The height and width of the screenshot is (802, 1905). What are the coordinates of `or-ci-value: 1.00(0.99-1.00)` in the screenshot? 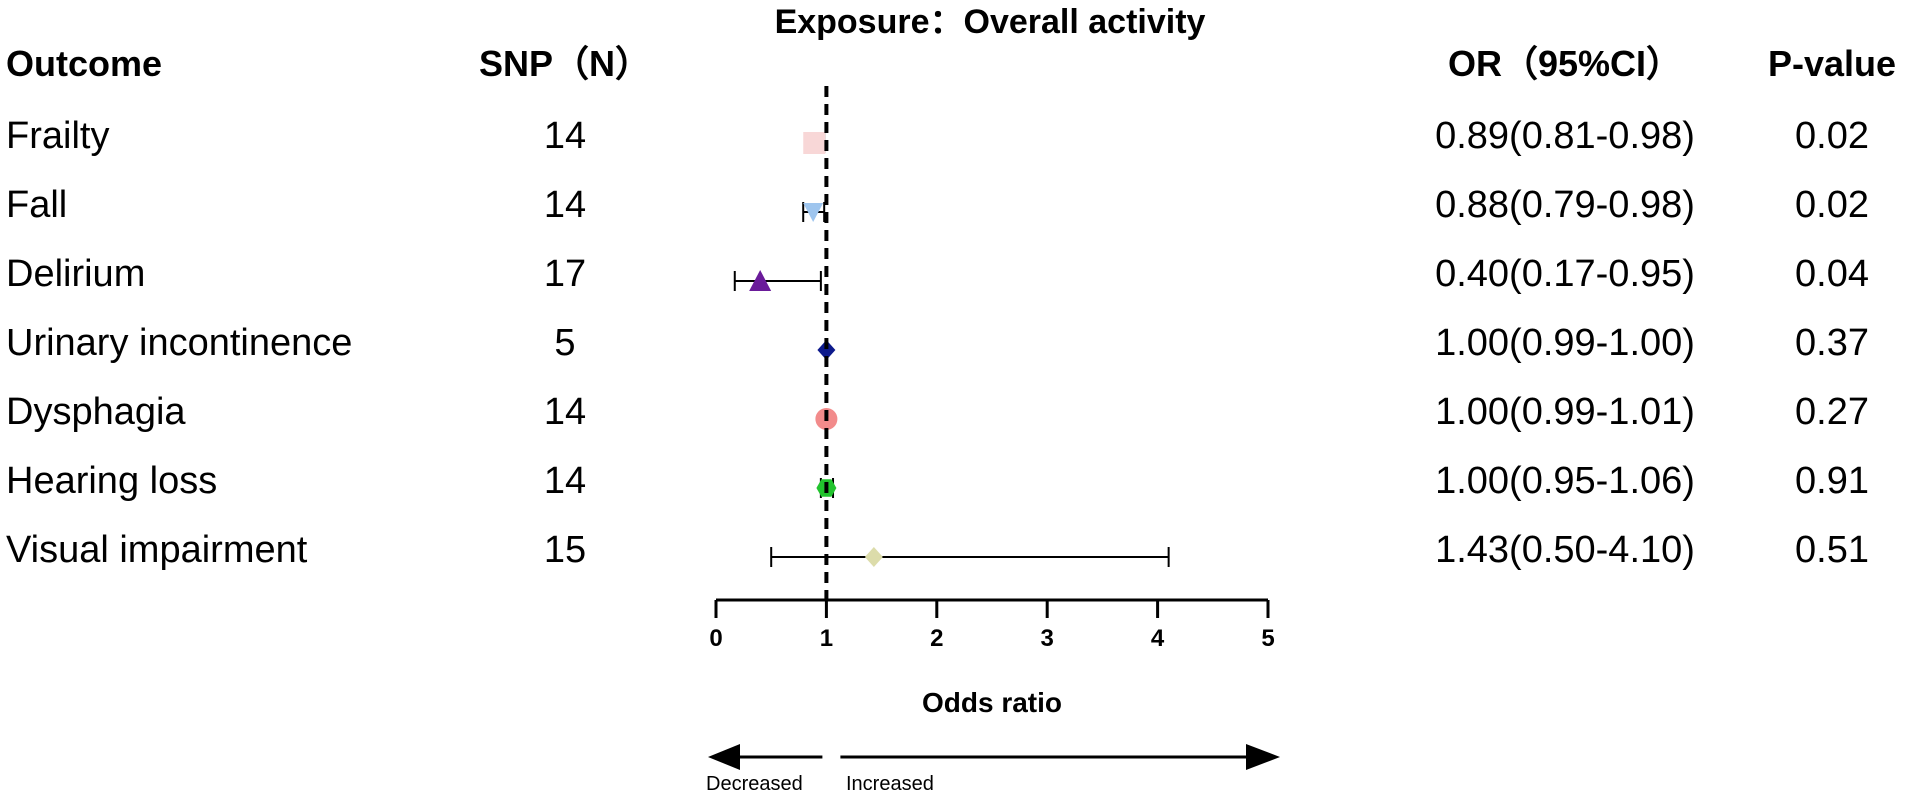 It's located at (1565, 343).